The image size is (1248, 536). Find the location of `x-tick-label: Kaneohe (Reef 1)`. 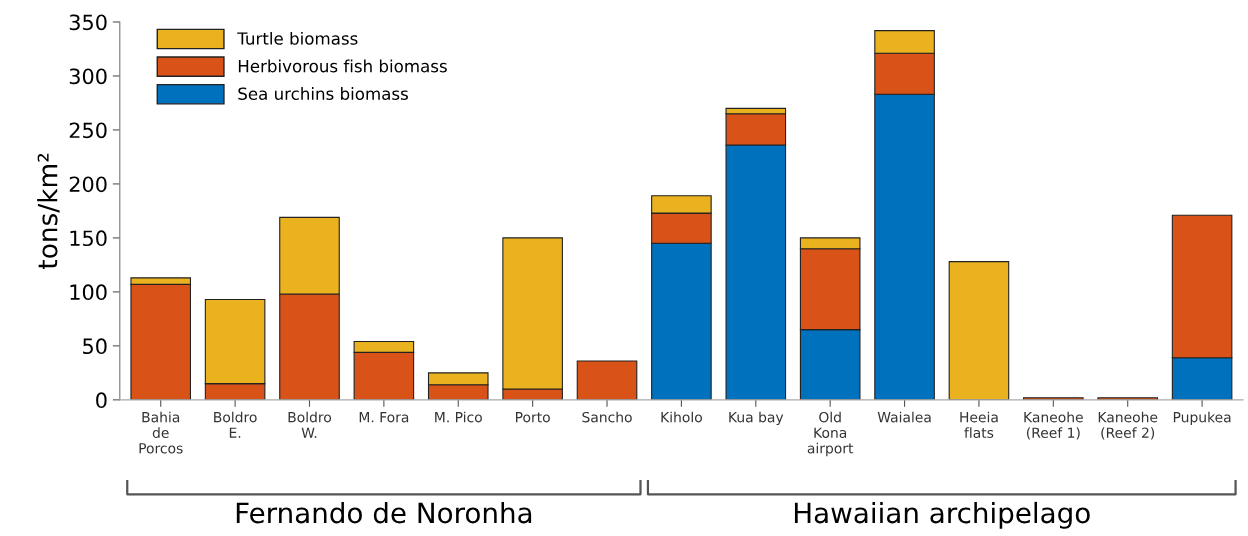

x-tick-label: Kaneohe (Reef 1) is located at coordinates (1053, 425).